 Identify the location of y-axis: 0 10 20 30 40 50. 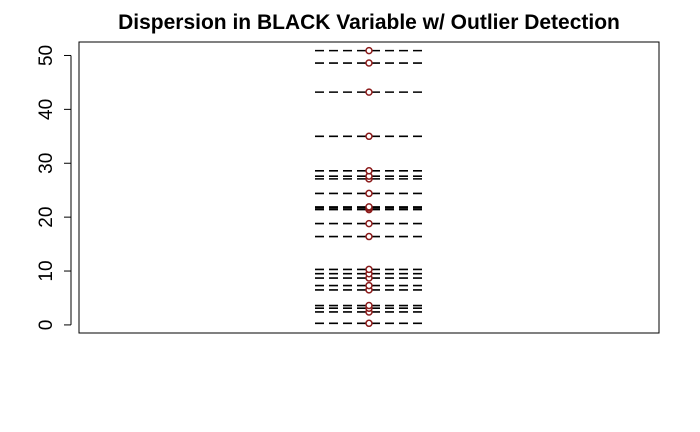
(54, 188).